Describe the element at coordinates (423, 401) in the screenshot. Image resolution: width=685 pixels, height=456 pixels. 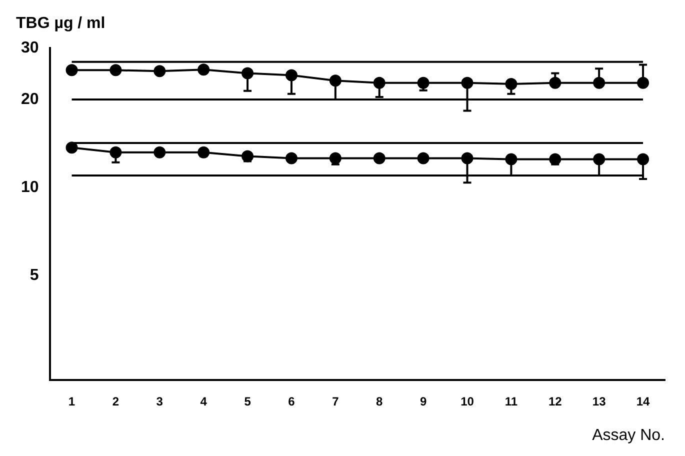
I see `x-tick-label: 9` at that location.